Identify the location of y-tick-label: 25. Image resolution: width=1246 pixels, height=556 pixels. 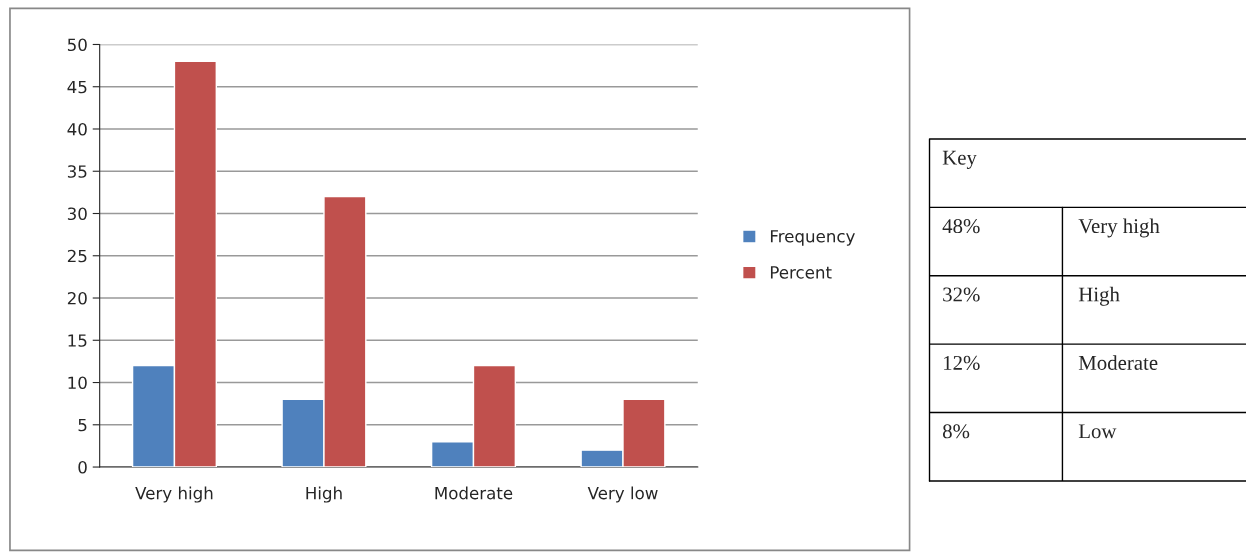
(77, 256).